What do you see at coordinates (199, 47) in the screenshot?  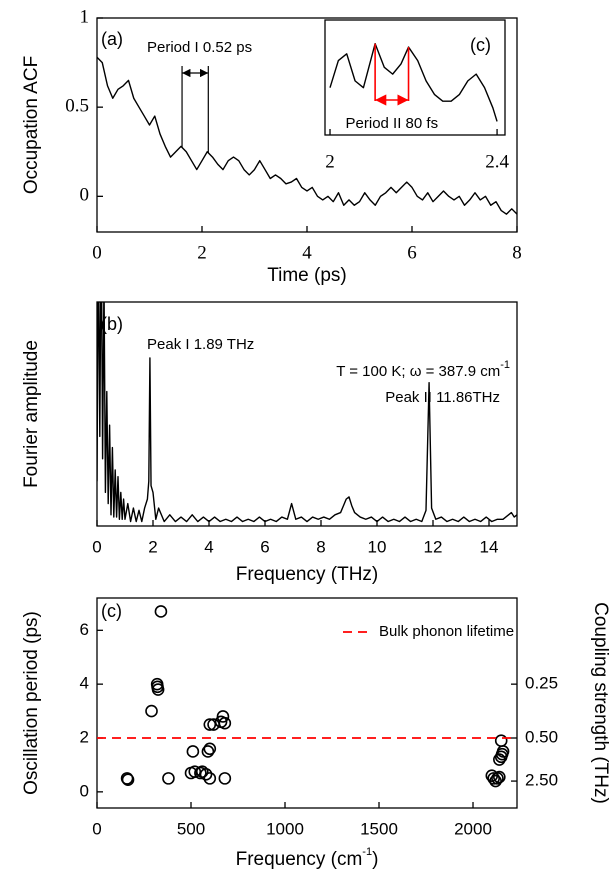 I see `annotation: Period I 0.52 ps` at bounding box center [199, 47].